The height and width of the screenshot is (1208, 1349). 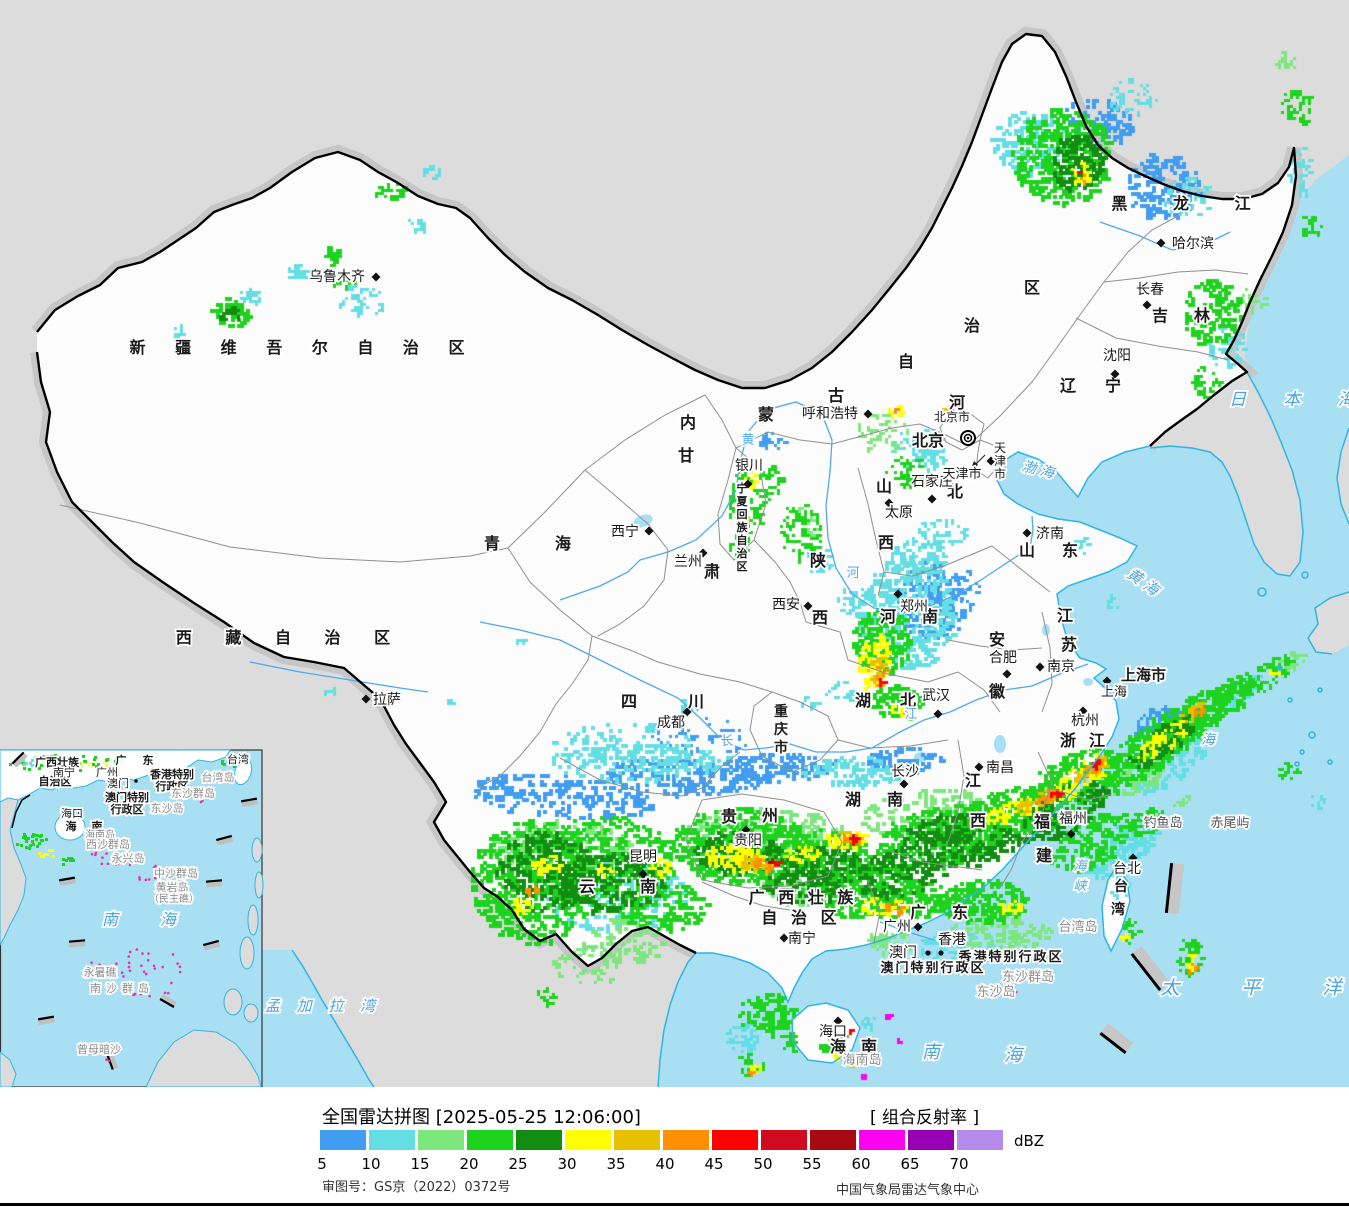 I want to click on province-label: 吉, so click(x=1160, y=315).